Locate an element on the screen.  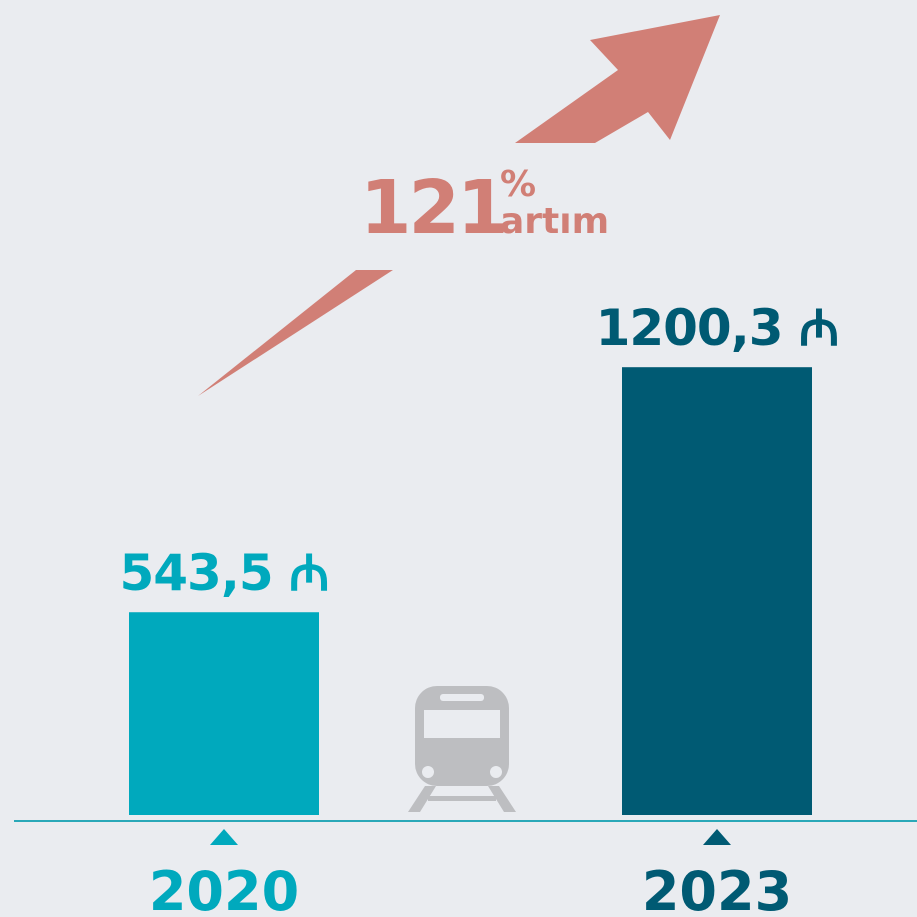
x-tick-label: 2020 is located at coordinates (224, 888).